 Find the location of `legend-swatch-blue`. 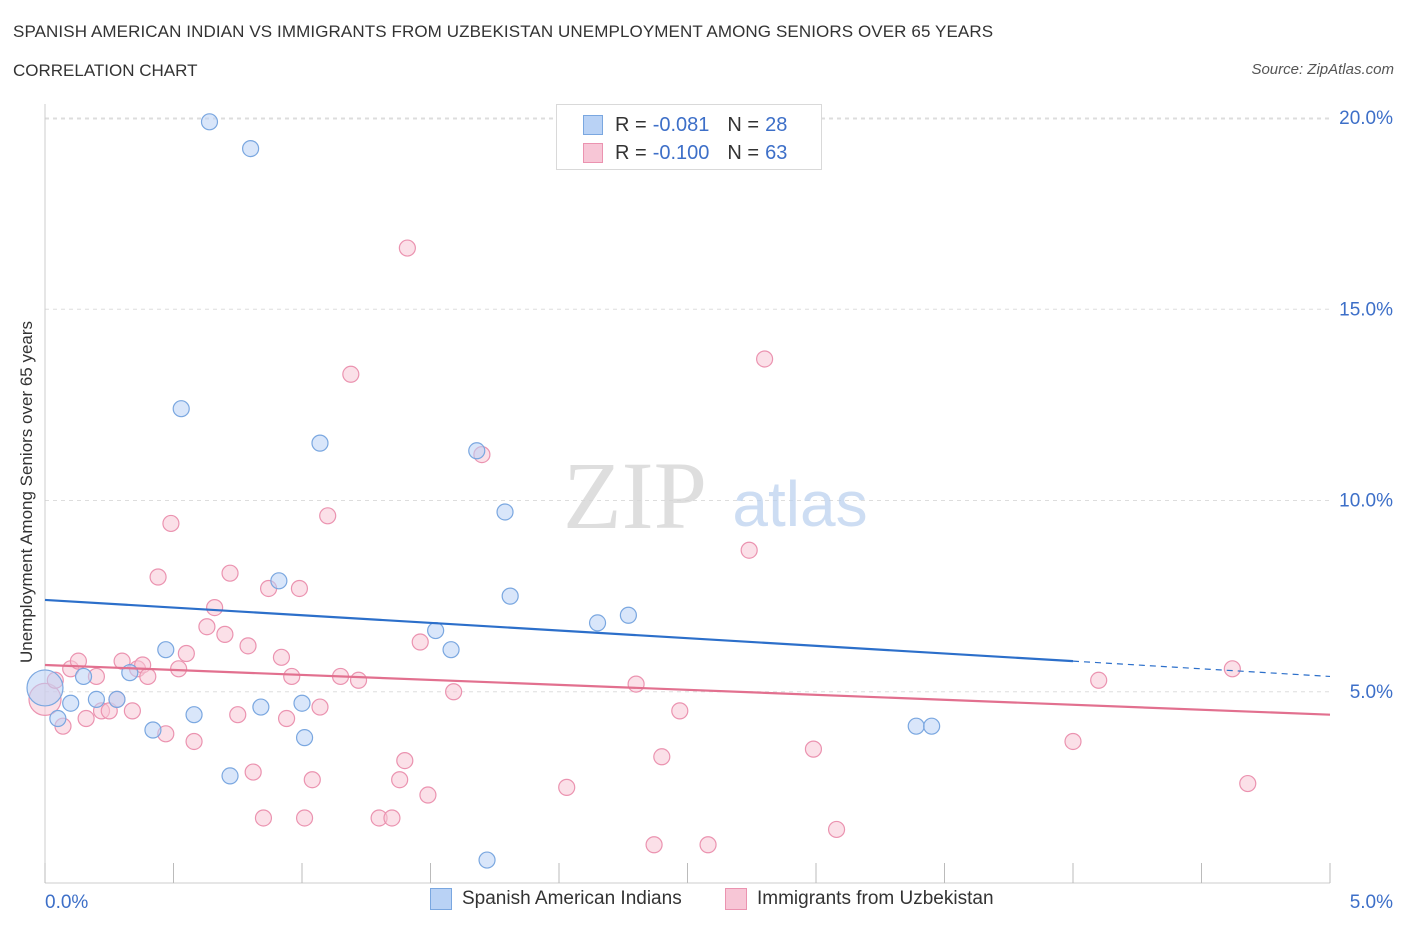

legend-swatch-blue is located at coordinates (593, 125).